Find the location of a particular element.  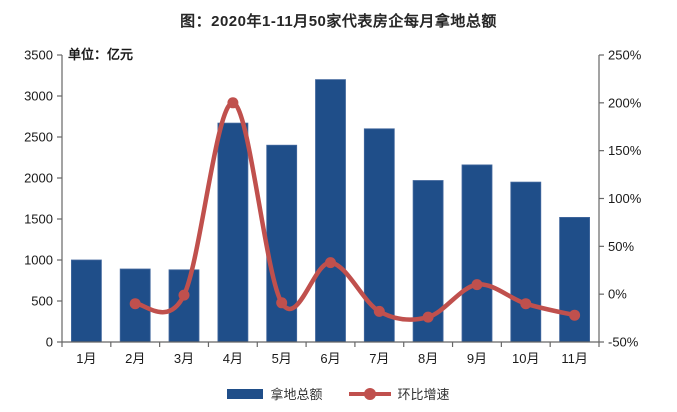

line-marker-10月 is located at coordinates (526, 304).